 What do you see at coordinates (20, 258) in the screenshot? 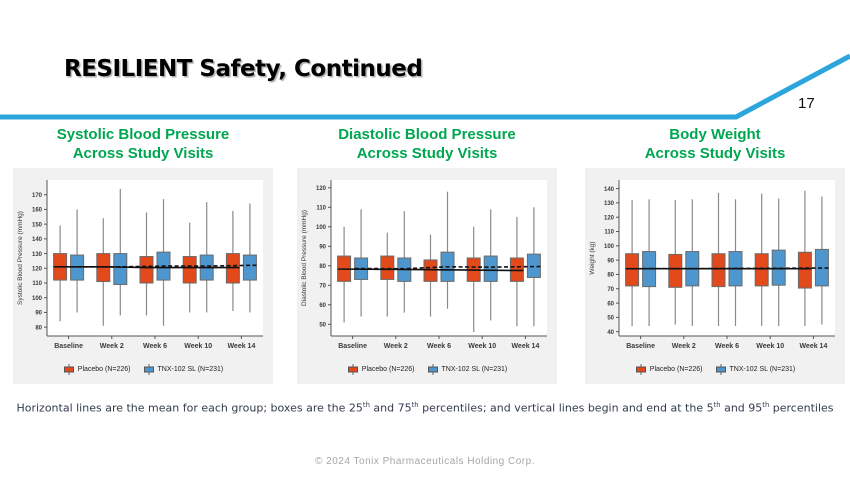
I see `svg-text: Systolic Blood Pressure (mmHg)` at bounding box center [20, 258].